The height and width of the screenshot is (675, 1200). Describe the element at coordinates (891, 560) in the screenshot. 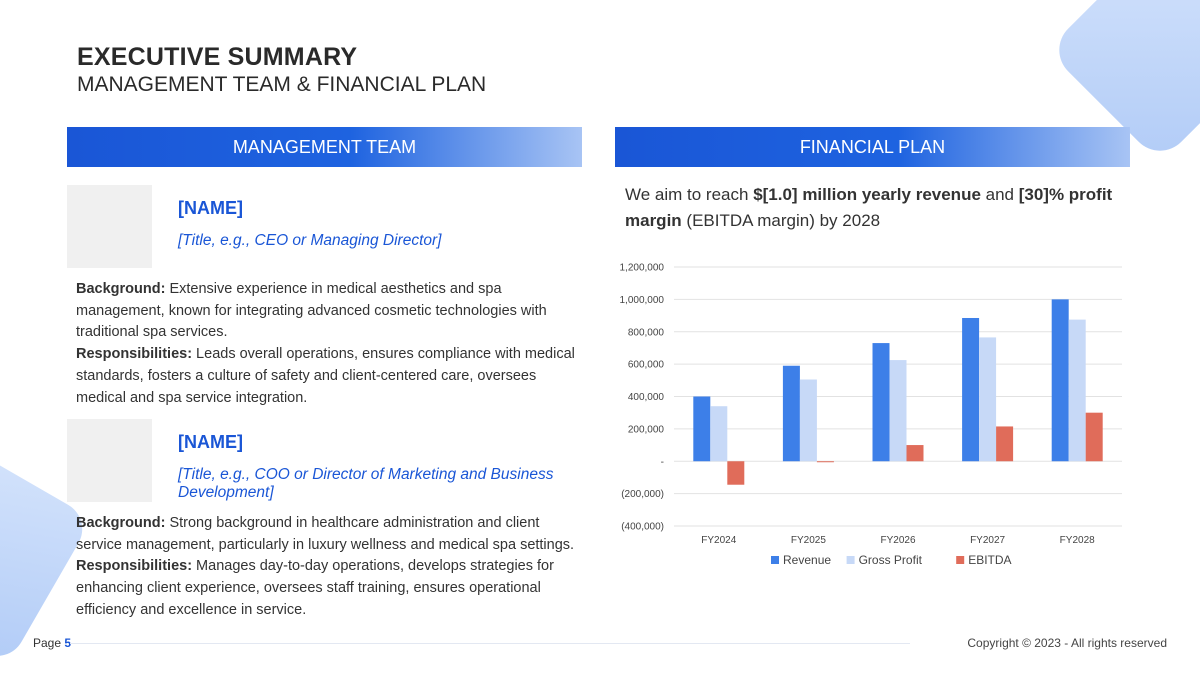

I see `legend-label: Gross Profit` at that location.